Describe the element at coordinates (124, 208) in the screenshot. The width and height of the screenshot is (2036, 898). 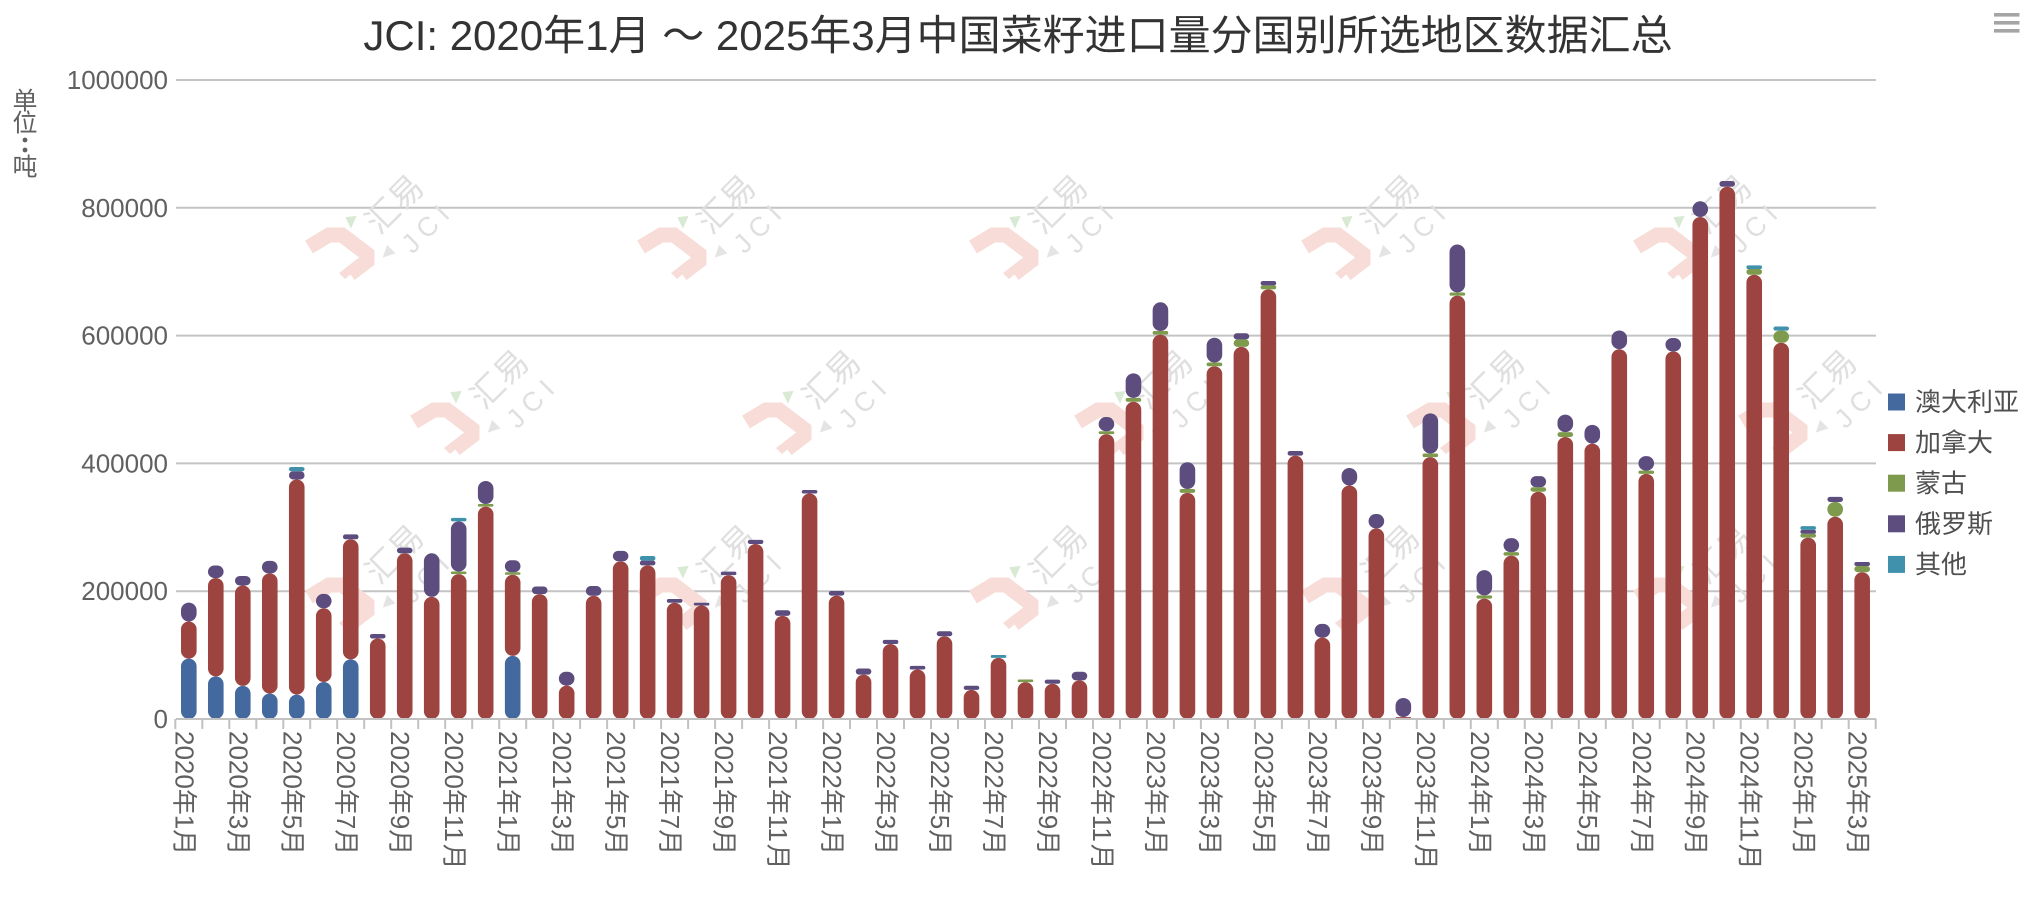
I see `svg-text: 800000` at that location.